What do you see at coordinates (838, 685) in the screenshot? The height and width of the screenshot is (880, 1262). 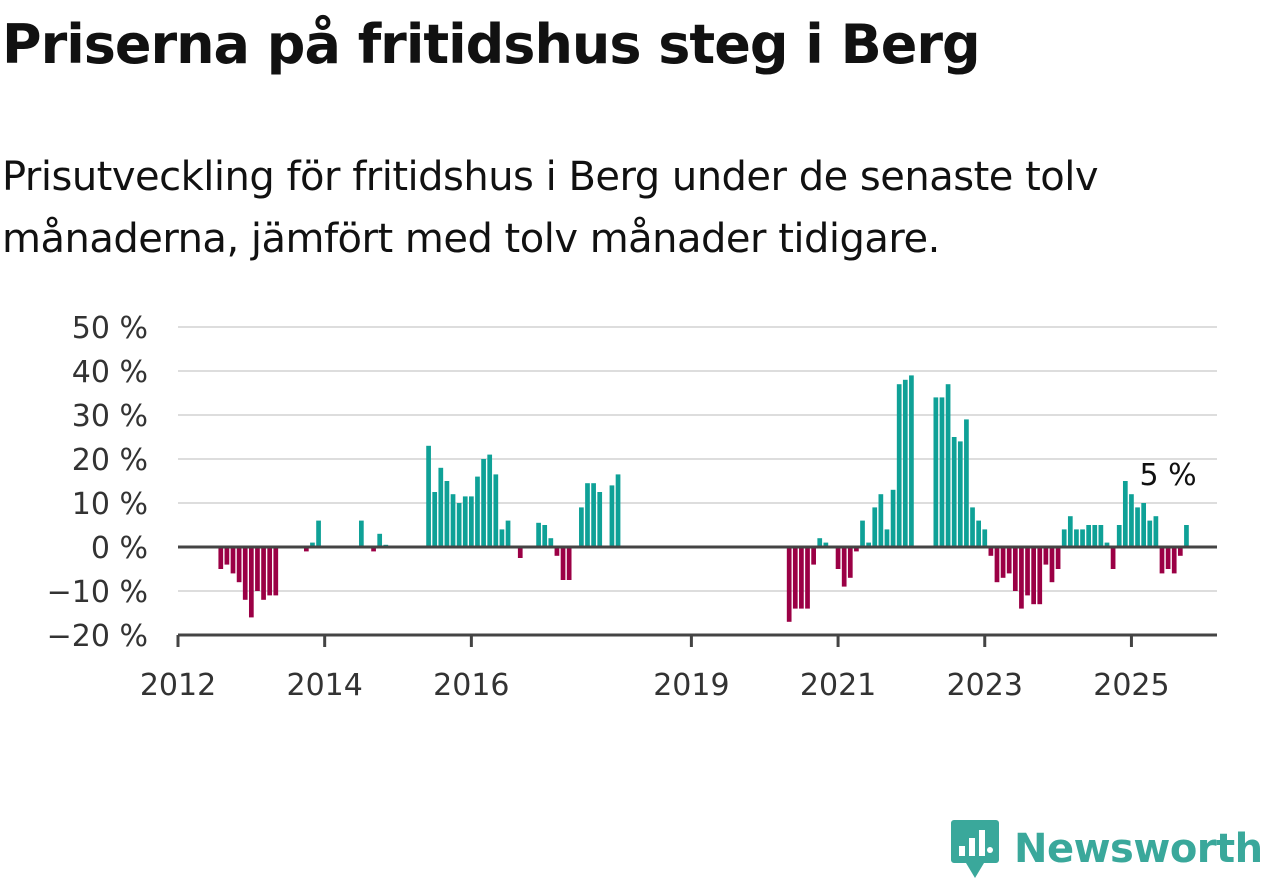 I see `x-tick-label: 2021` at bounding box center [838, 685].